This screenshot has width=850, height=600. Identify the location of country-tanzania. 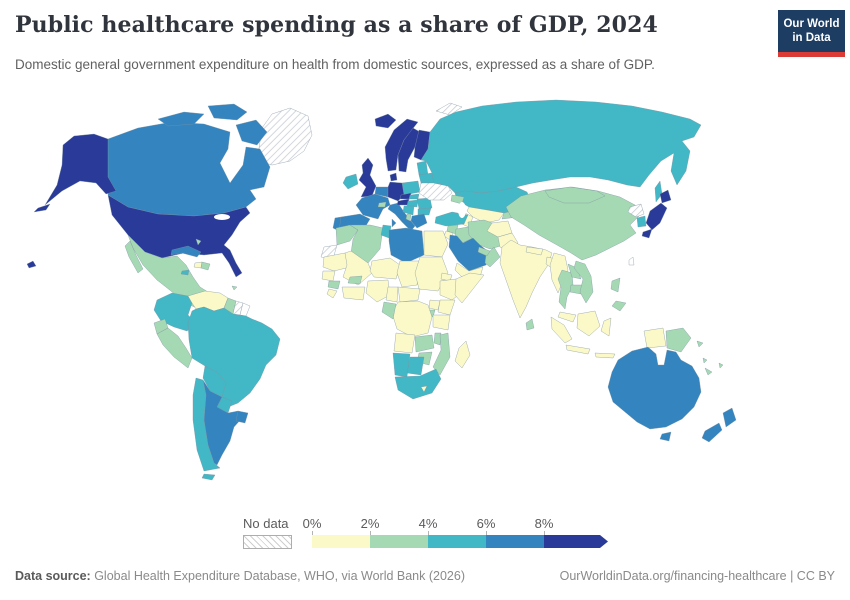
(441, 322).